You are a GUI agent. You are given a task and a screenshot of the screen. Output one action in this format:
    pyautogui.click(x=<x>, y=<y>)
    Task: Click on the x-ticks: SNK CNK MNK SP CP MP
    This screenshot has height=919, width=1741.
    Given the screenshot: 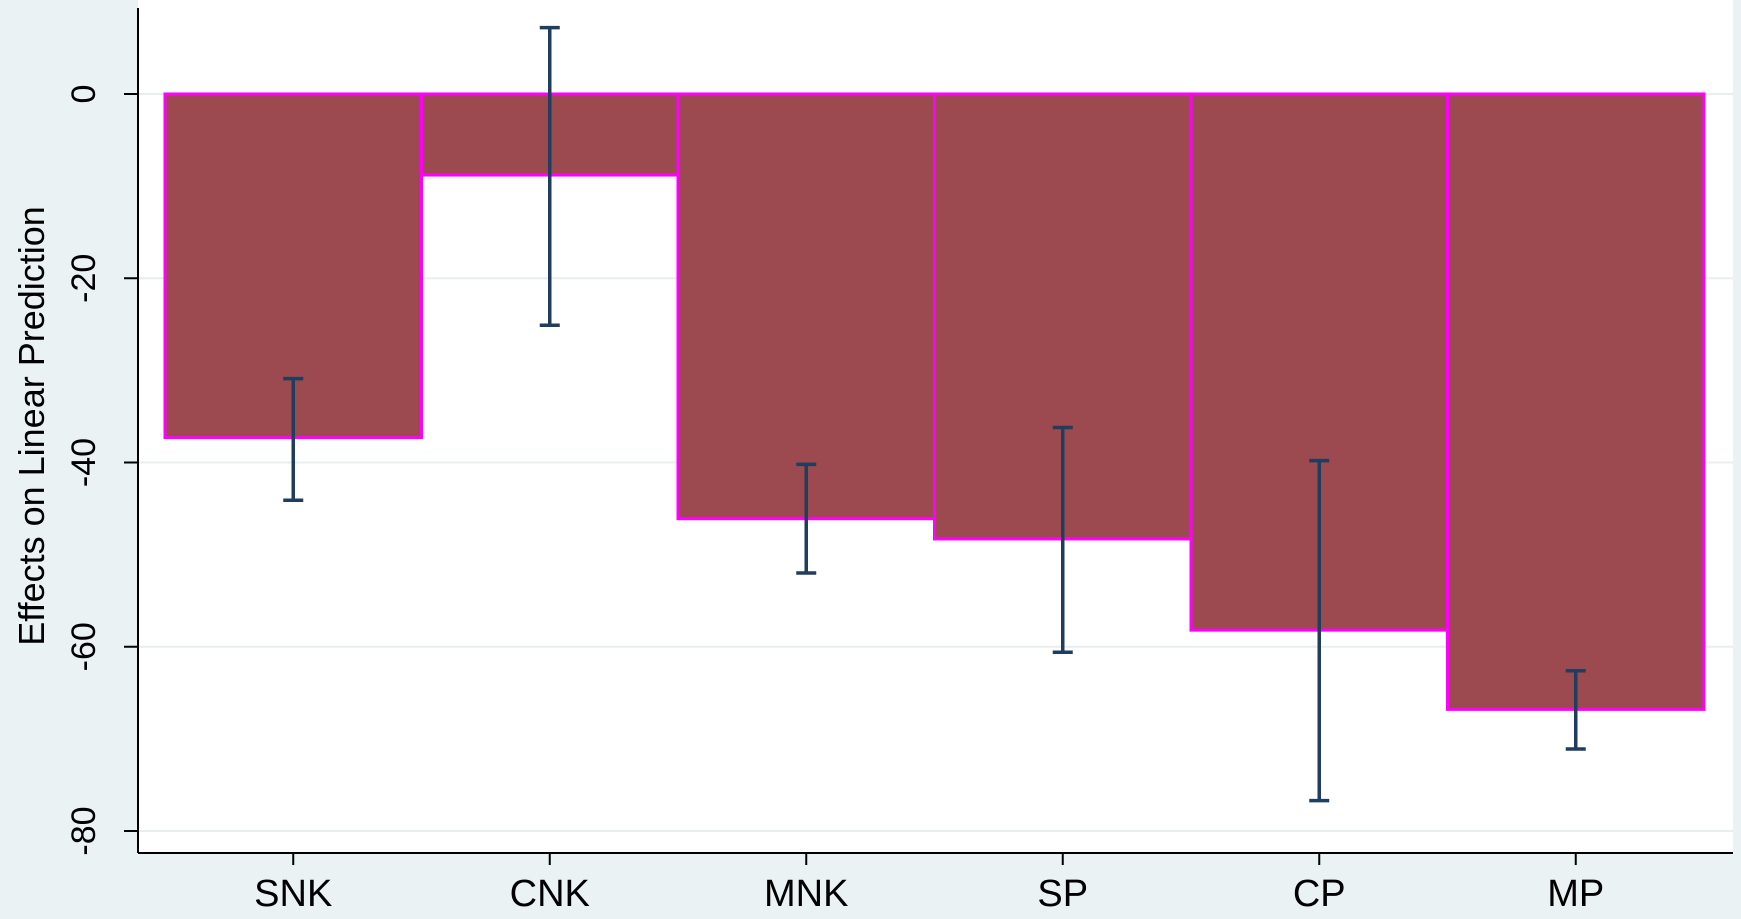 What is the action you would take?
    pyautogui.click(x=929, y=884)
    